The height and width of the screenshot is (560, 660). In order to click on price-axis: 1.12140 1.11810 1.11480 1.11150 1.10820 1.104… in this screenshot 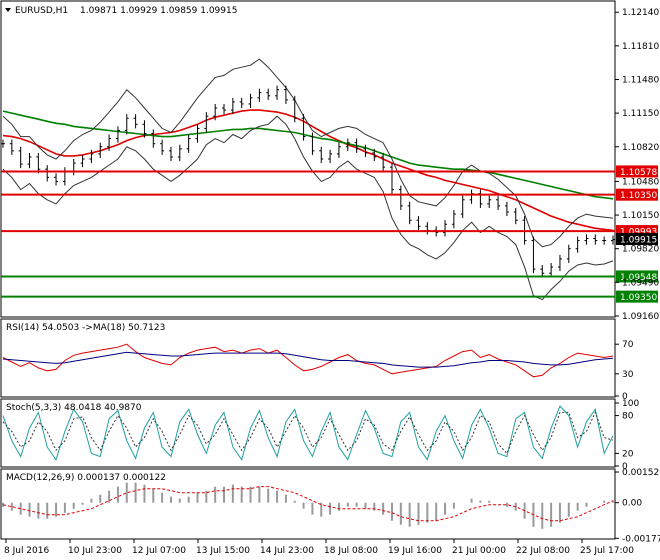, I will do `click(637, 165)`.